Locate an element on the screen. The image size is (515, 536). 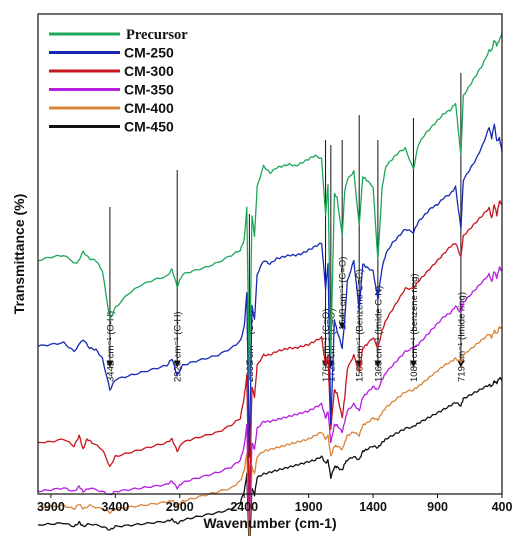
legend-label: CM-250 is located at coordinates (149, 53).